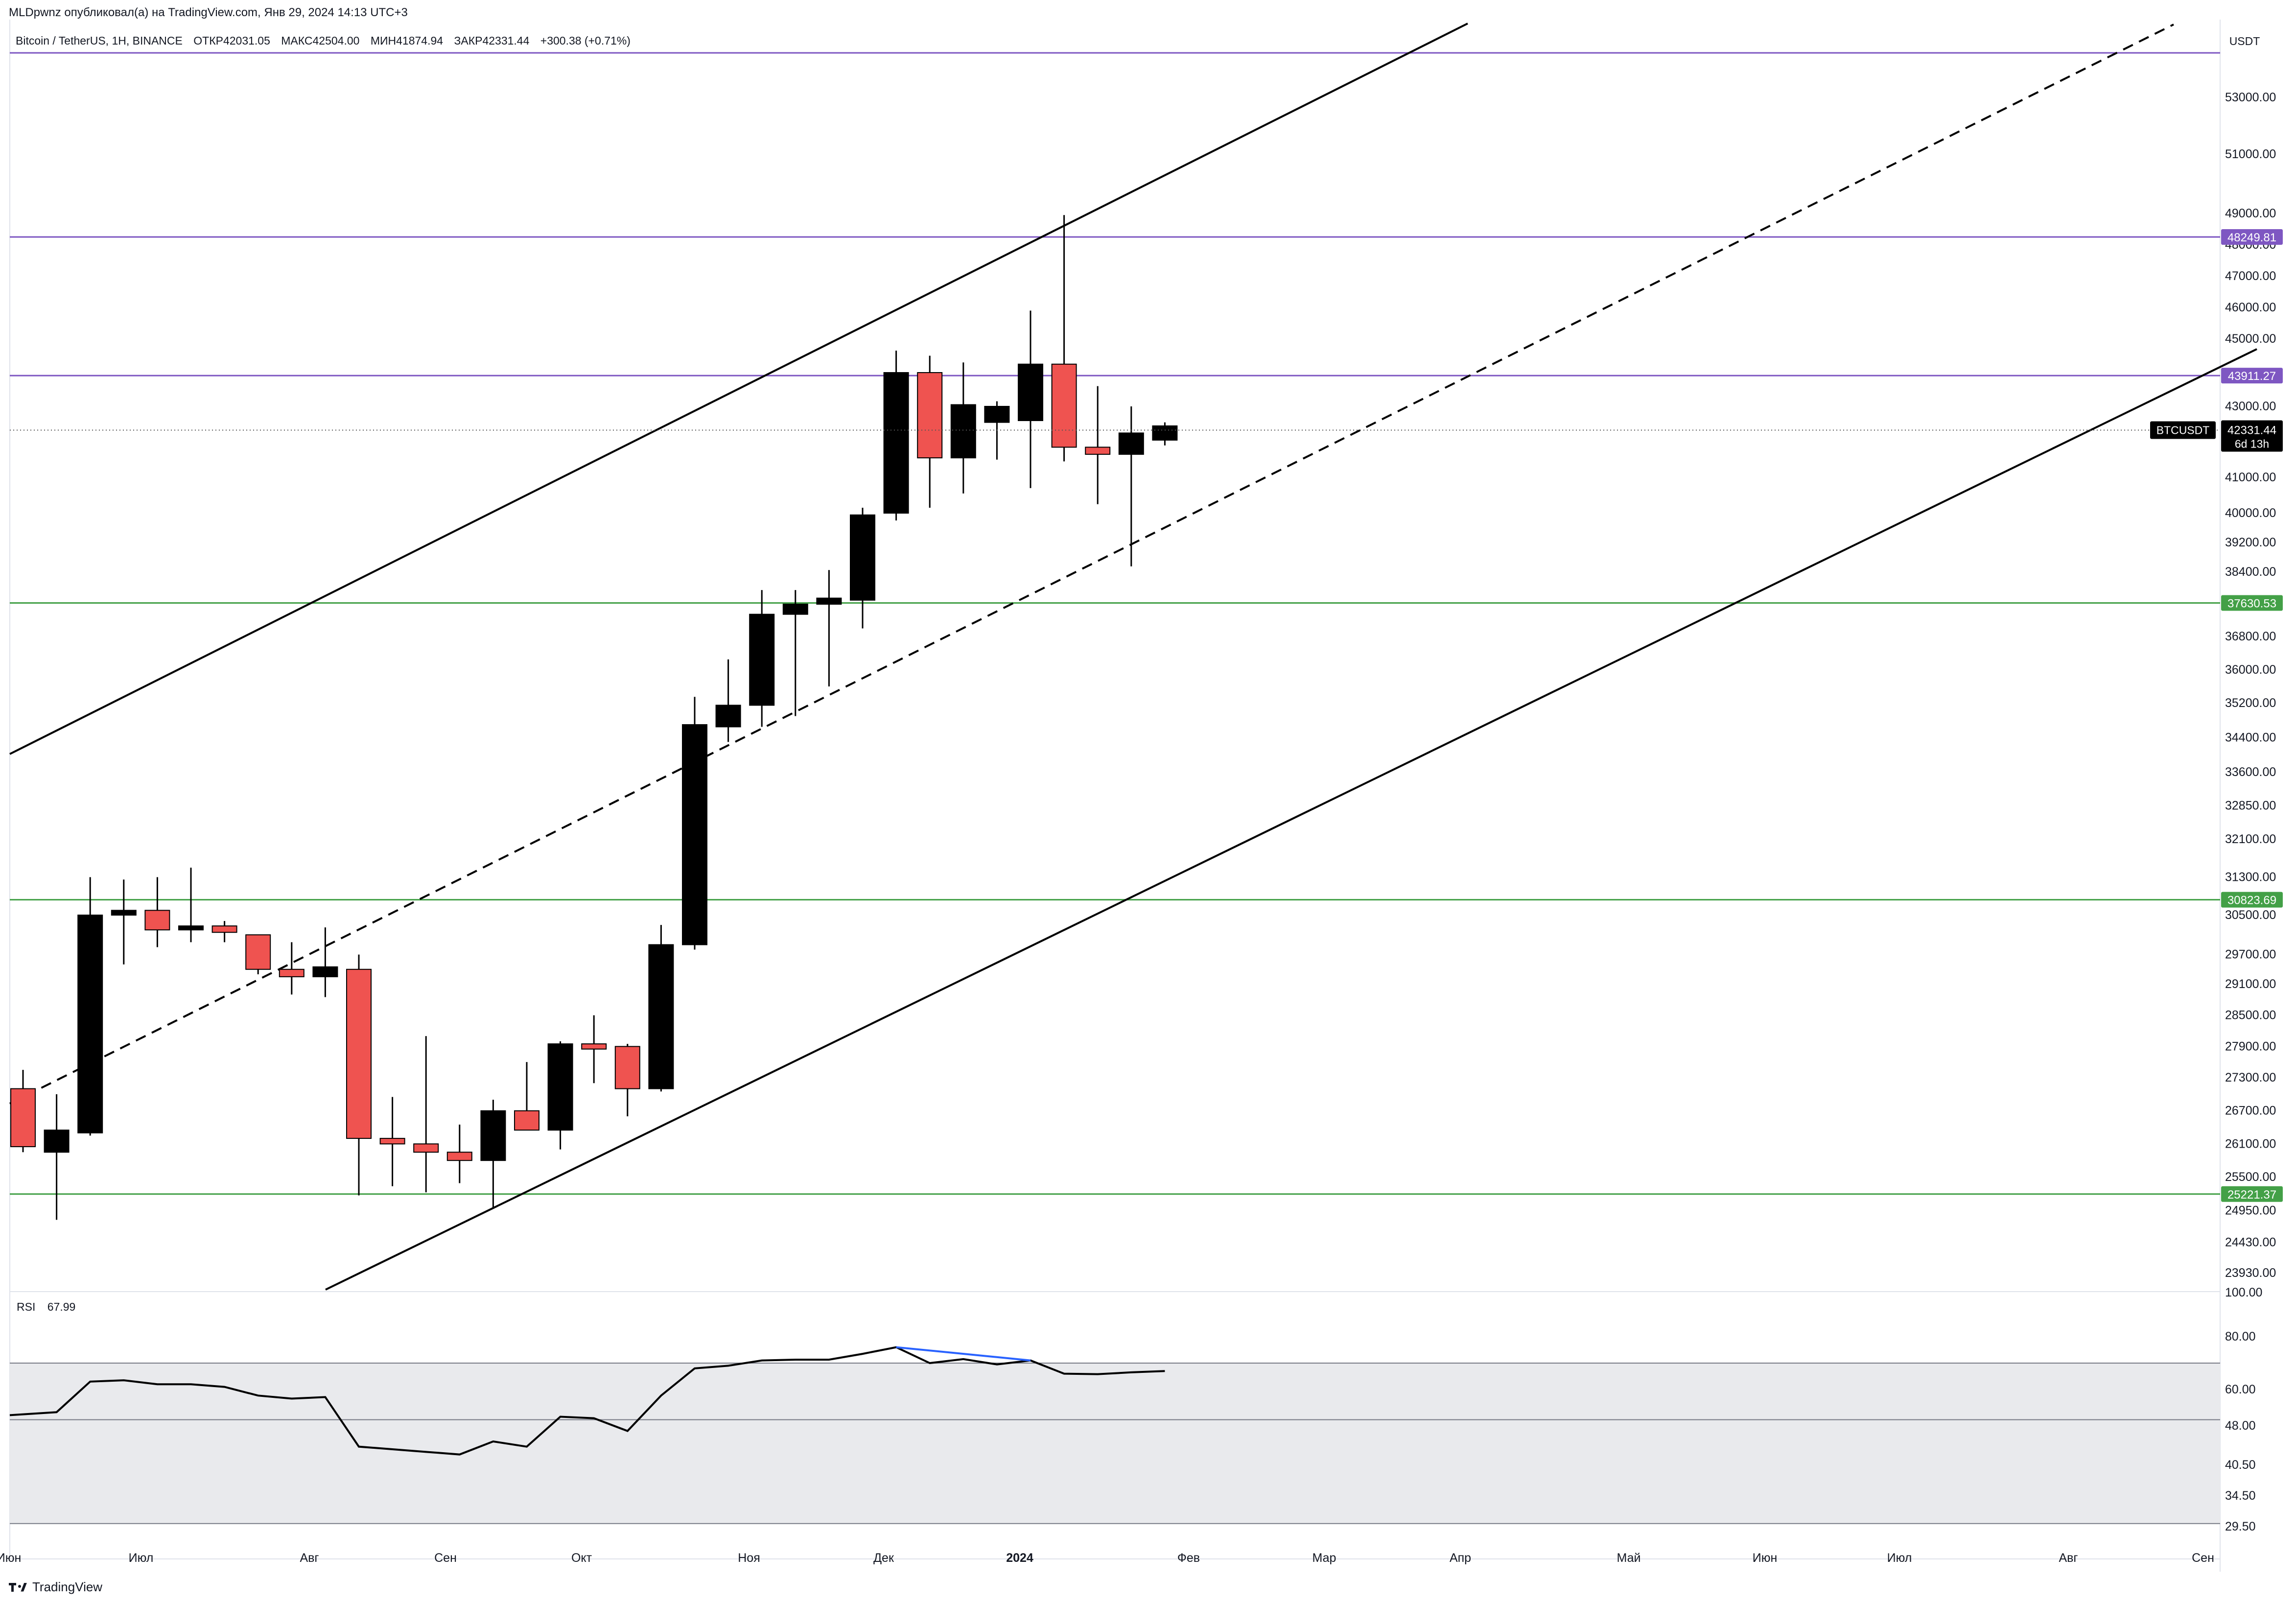  What do you see at coordinates (2243, 1292) in the screenshot?
I see `rsi-tick-label: 100.00` at bounding box center [2243, 1292].